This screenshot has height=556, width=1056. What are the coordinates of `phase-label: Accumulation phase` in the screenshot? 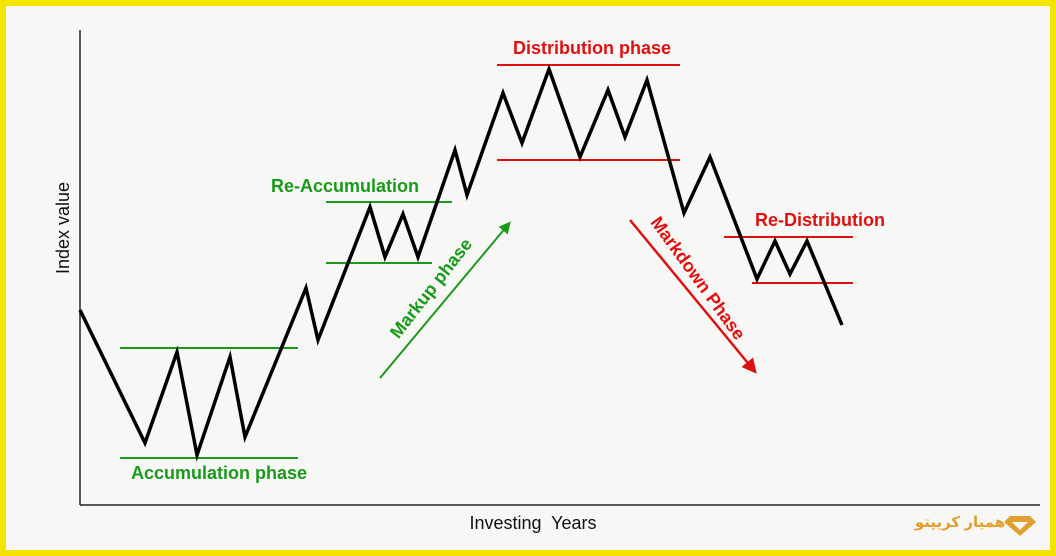 It's located at (219, 473).